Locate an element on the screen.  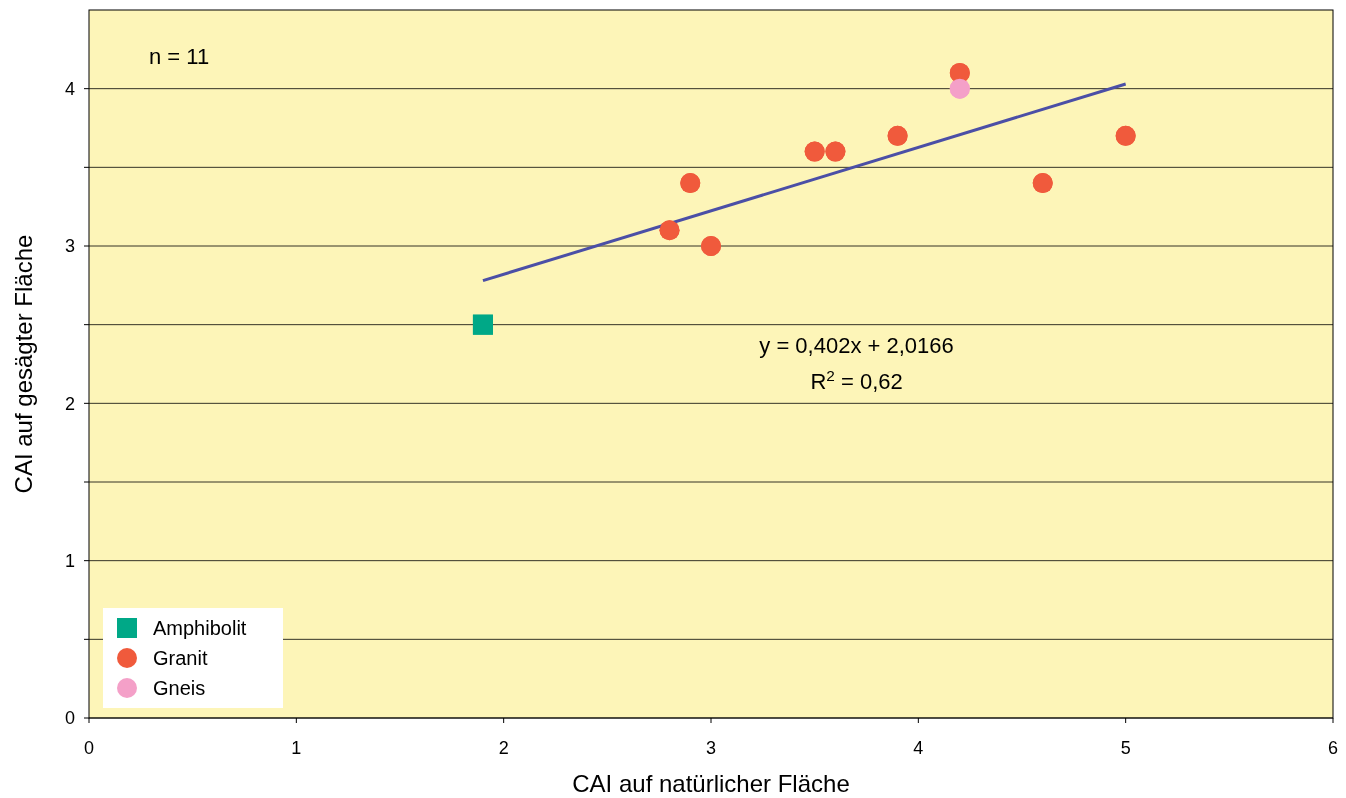
x-tick-label: 1 is located at coordinates (296, 748).